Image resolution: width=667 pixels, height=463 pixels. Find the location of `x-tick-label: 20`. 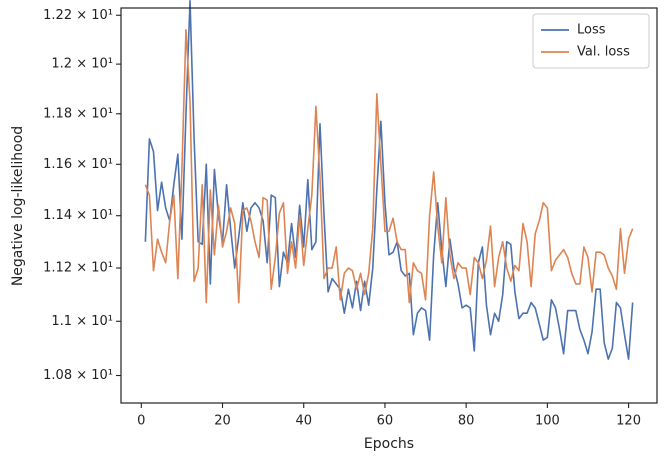

x-tick-label: 20 is located at coordinates (222, 421).